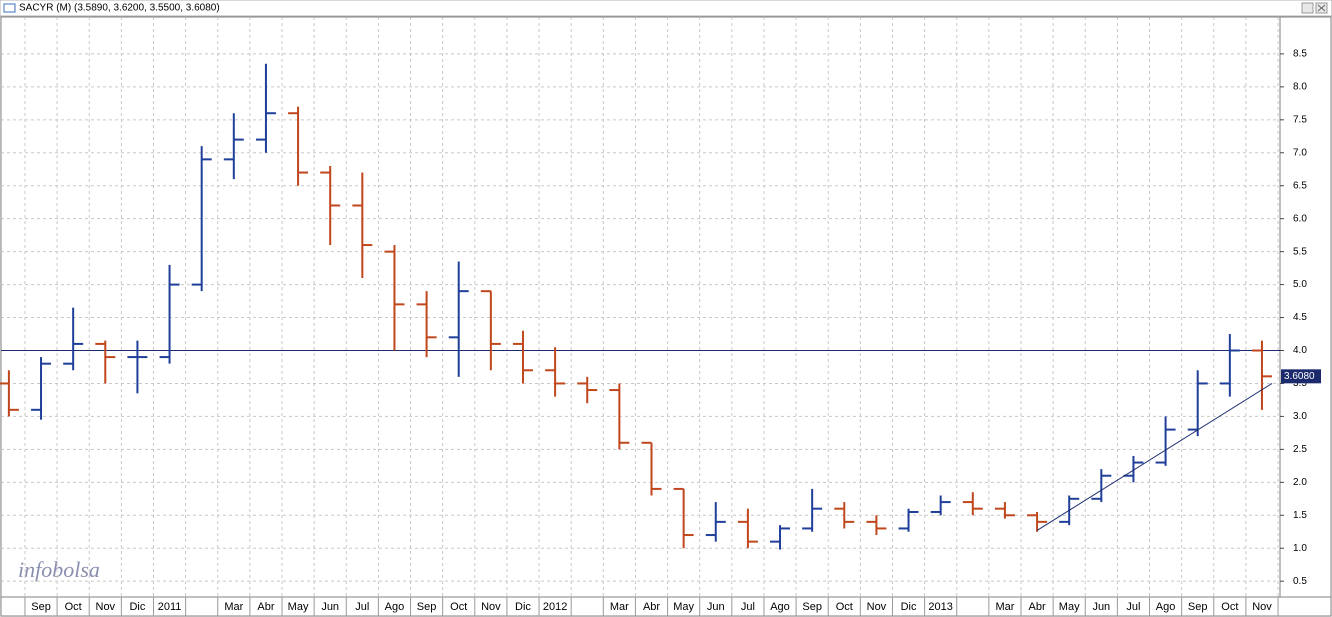  Describe the element at coordinates (1300, 581) in the screenshot. I see `y-tick-label: 0.5` at that location.